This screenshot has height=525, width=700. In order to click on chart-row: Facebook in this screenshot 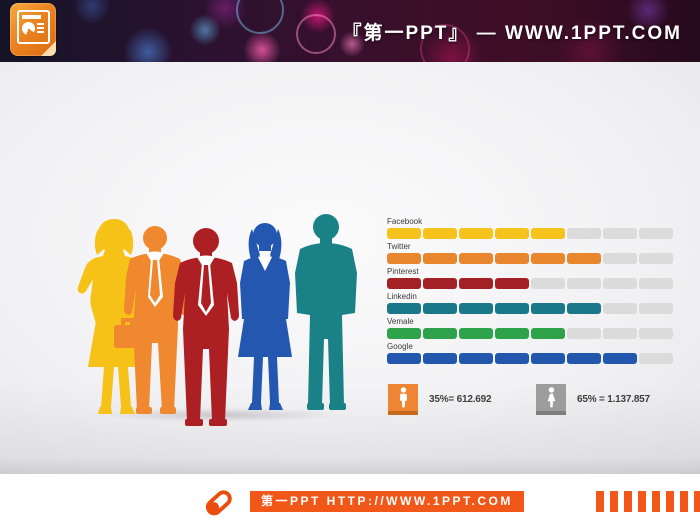, I will do `click(530, 228)`.